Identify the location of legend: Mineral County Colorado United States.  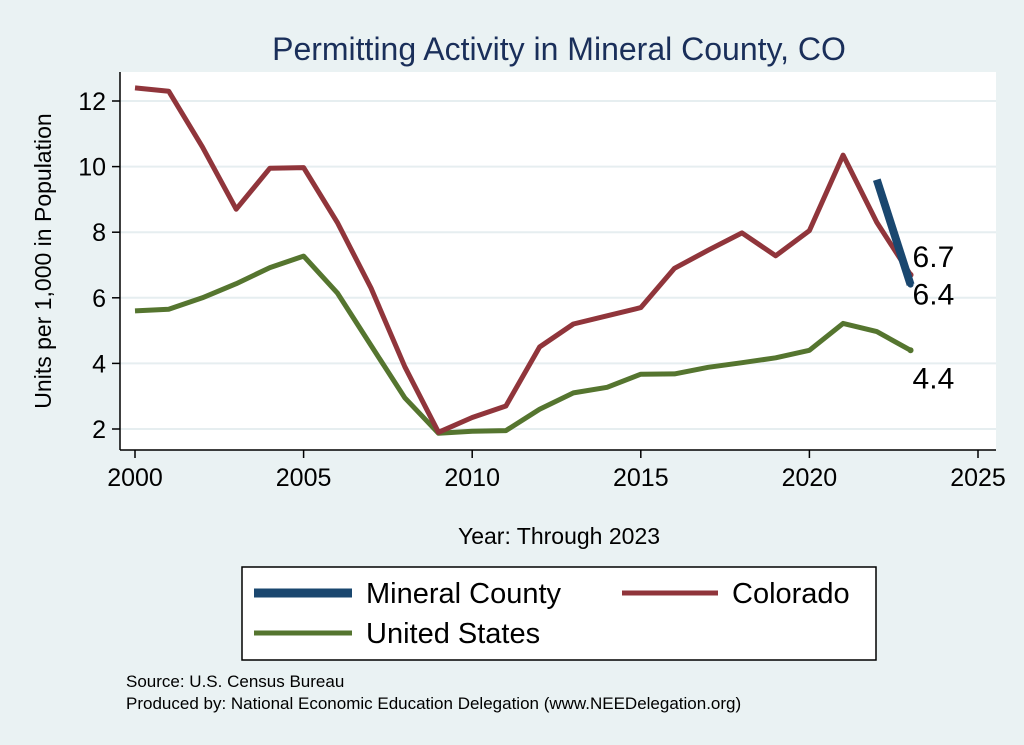
(559, 613).